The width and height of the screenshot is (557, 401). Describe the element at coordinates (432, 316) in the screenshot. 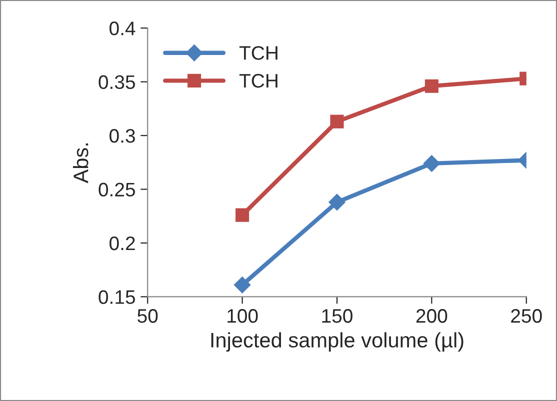

I see `x-tick-label: 200` at that location.